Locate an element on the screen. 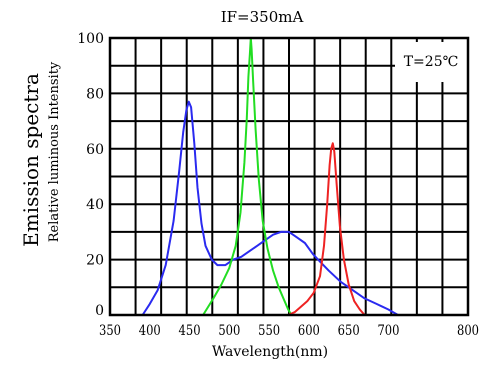 Image resolution: width=482 pixels, height=367 pixels. y-axis-label-primary: Emission spectra is located at coordinates (31, 160).